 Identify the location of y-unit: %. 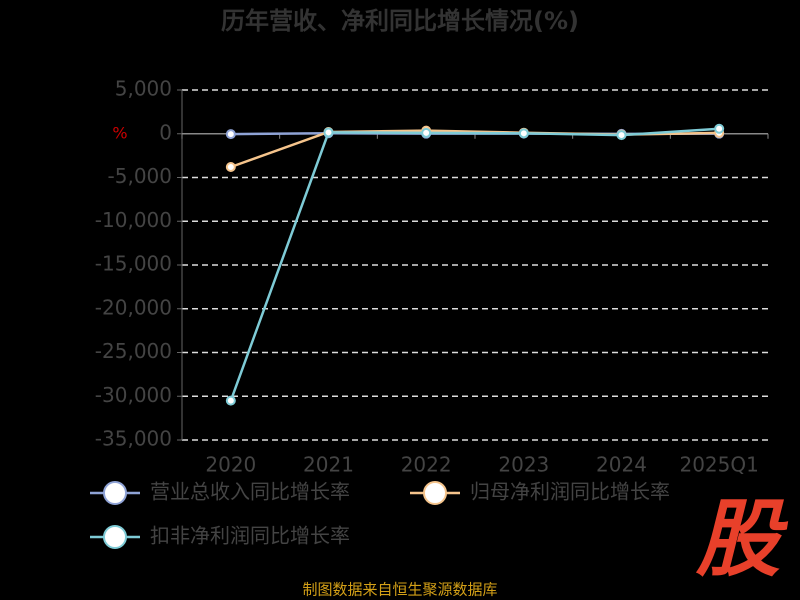
(119, 133).